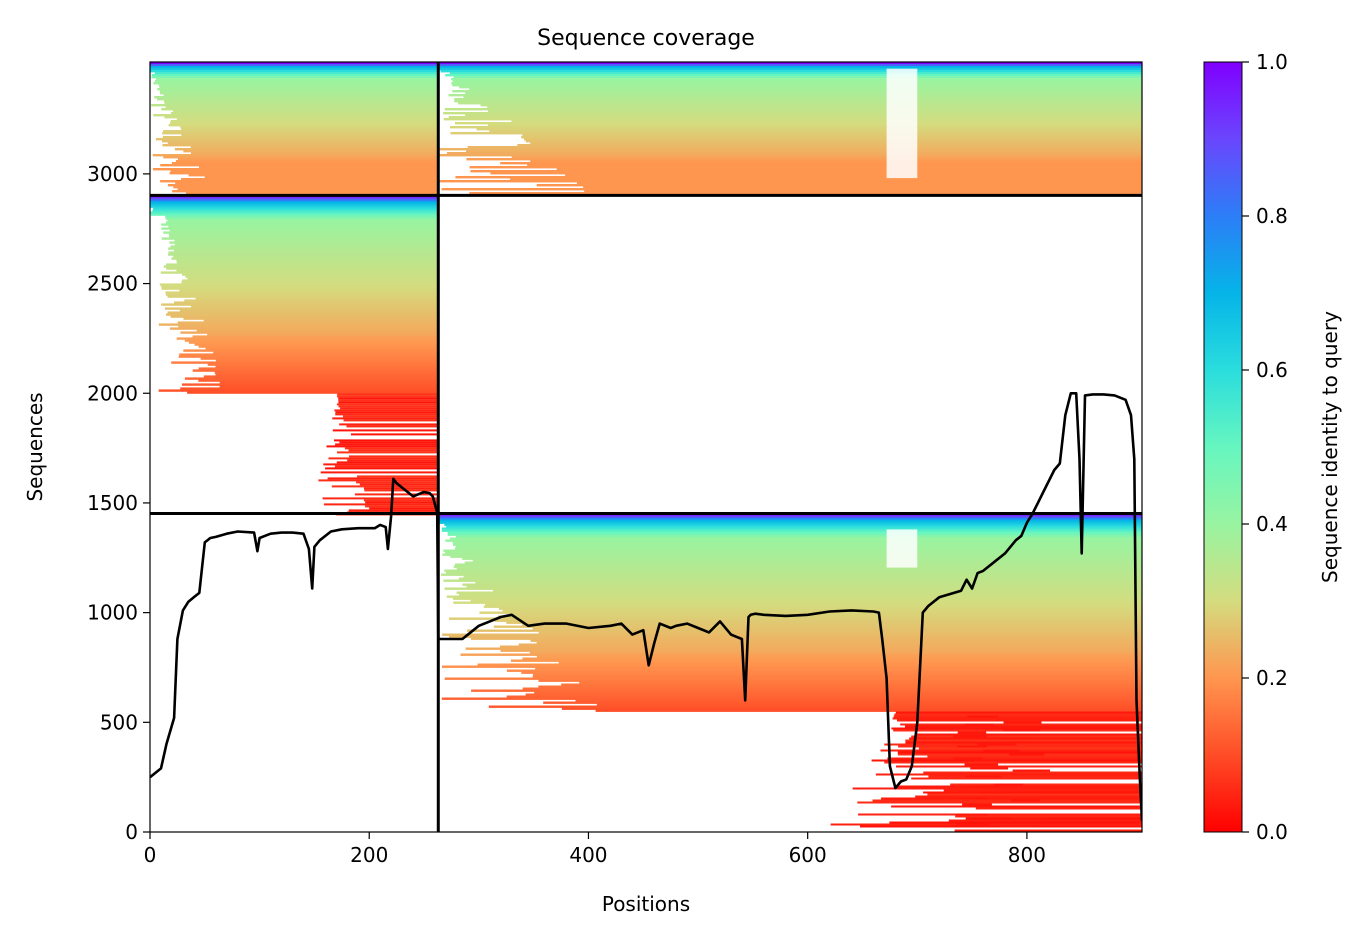 This screenshot has height=939, width=1364. What do you see at coordinates (131, 832) in the screenshot?
I see `y-tick-label: 0` at bounding box center [131, 832].